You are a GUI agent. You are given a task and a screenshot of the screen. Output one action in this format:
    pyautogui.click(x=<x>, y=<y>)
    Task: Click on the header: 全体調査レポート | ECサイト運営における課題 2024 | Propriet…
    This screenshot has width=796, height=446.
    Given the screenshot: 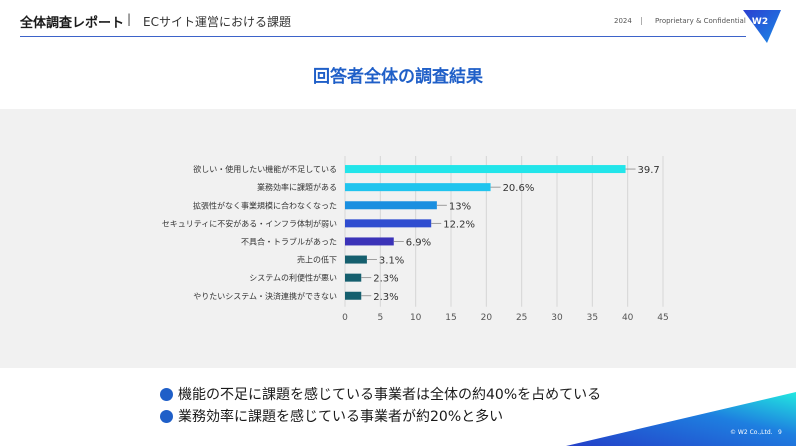 What is the action you would take?
    pyautogui.click(x=398, y=21)
    